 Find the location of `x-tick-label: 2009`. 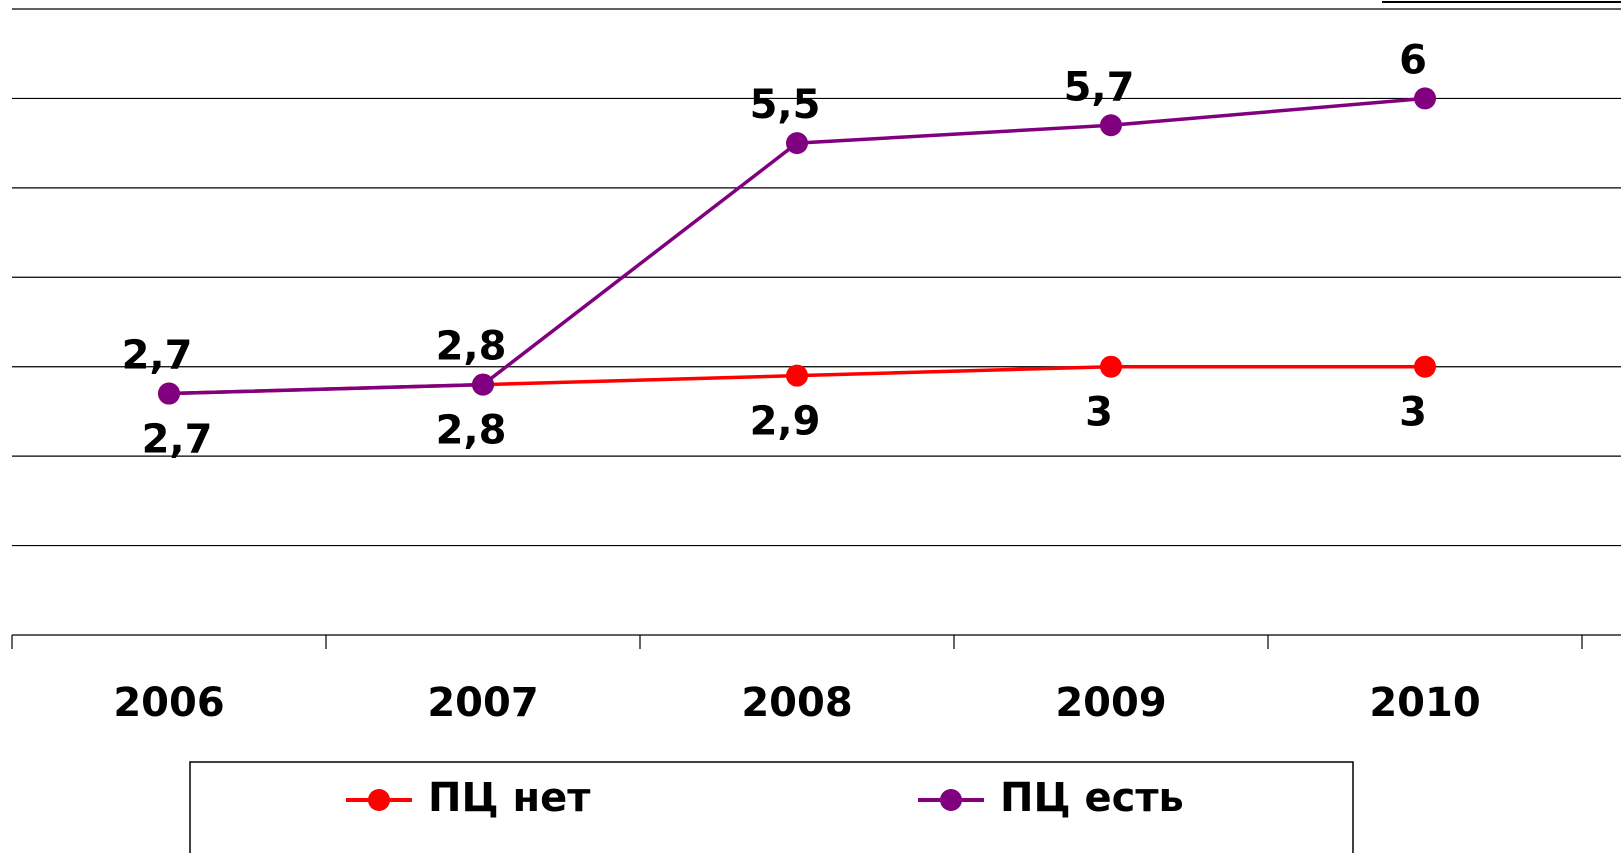

x-tick-label: 2009 is located at coordinates (1110, 703).